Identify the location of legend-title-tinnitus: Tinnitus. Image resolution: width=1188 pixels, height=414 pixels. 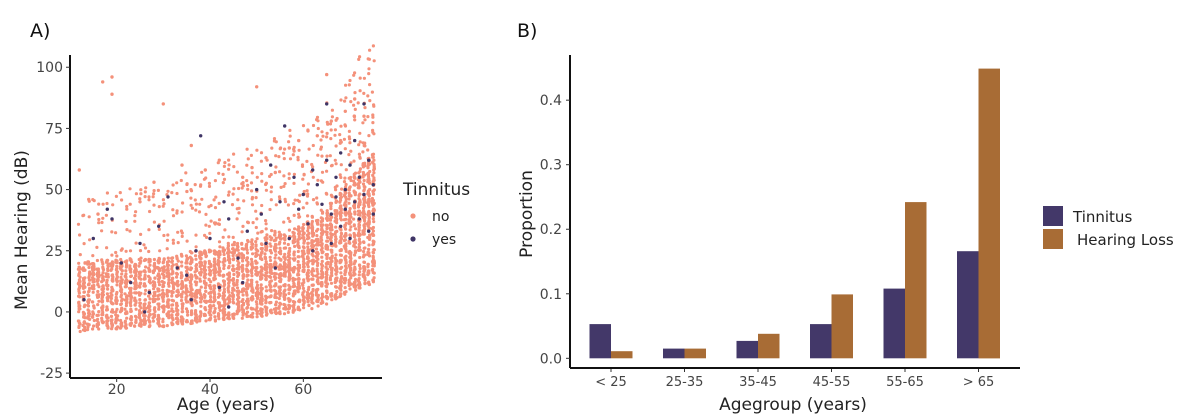
(436, 190).